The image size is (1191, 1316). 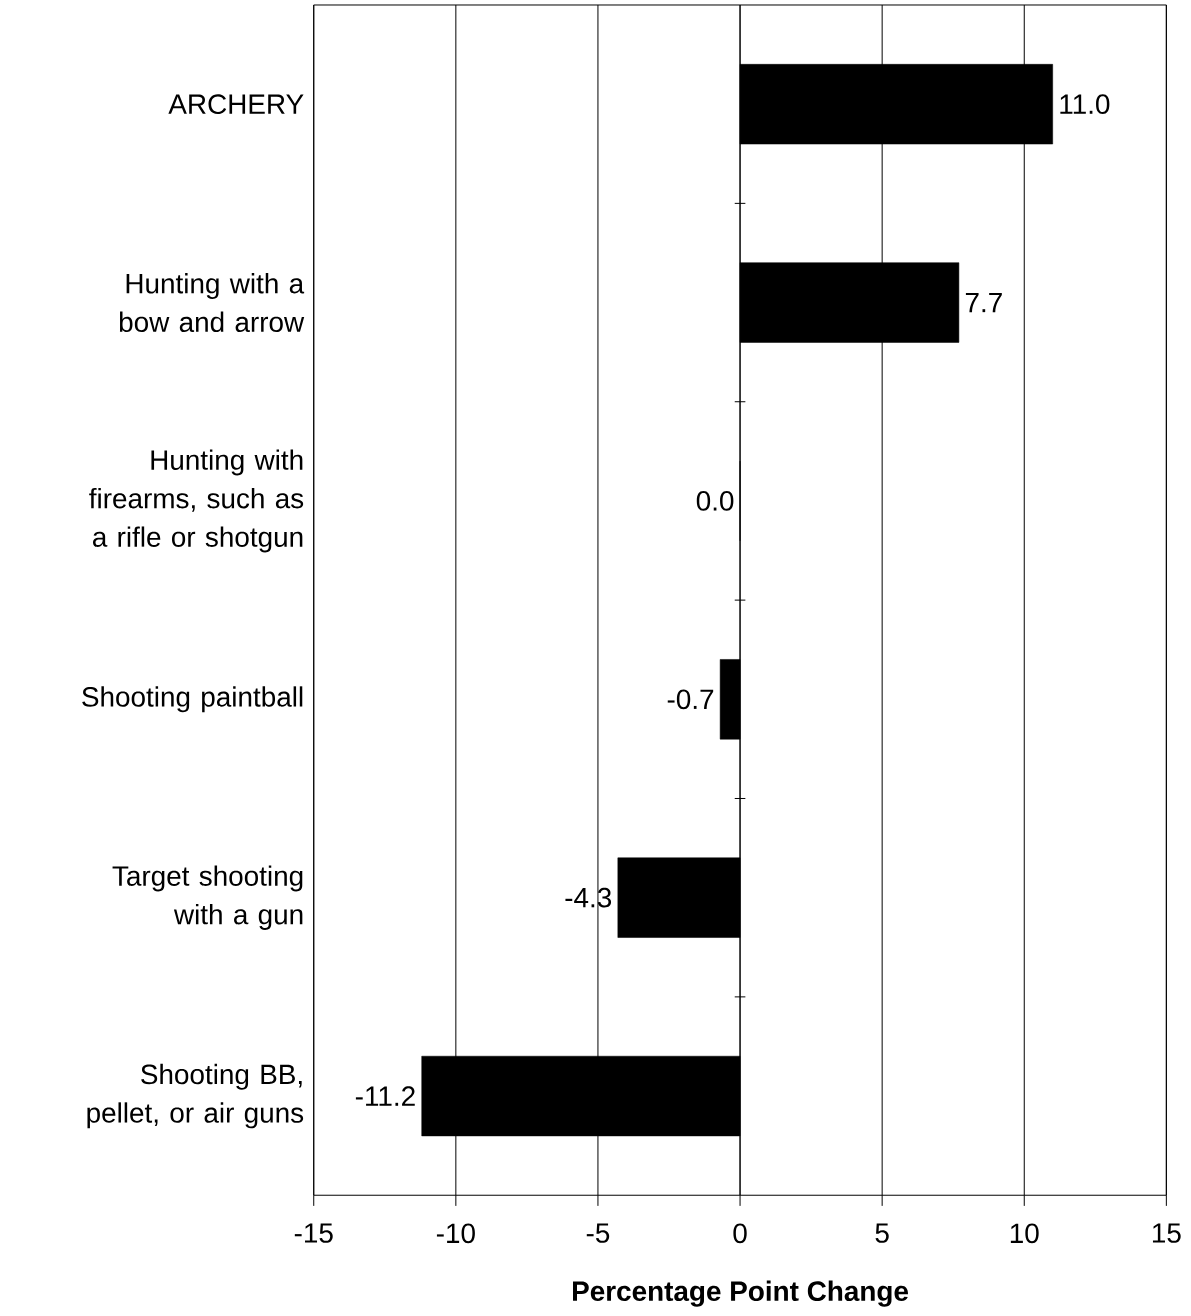 What do you see at coordinates (195, 1096) in the screenshot?
I see `y-tick-label: Shooting BB, pellet, or air guns` at bounding box center [195, 1096].